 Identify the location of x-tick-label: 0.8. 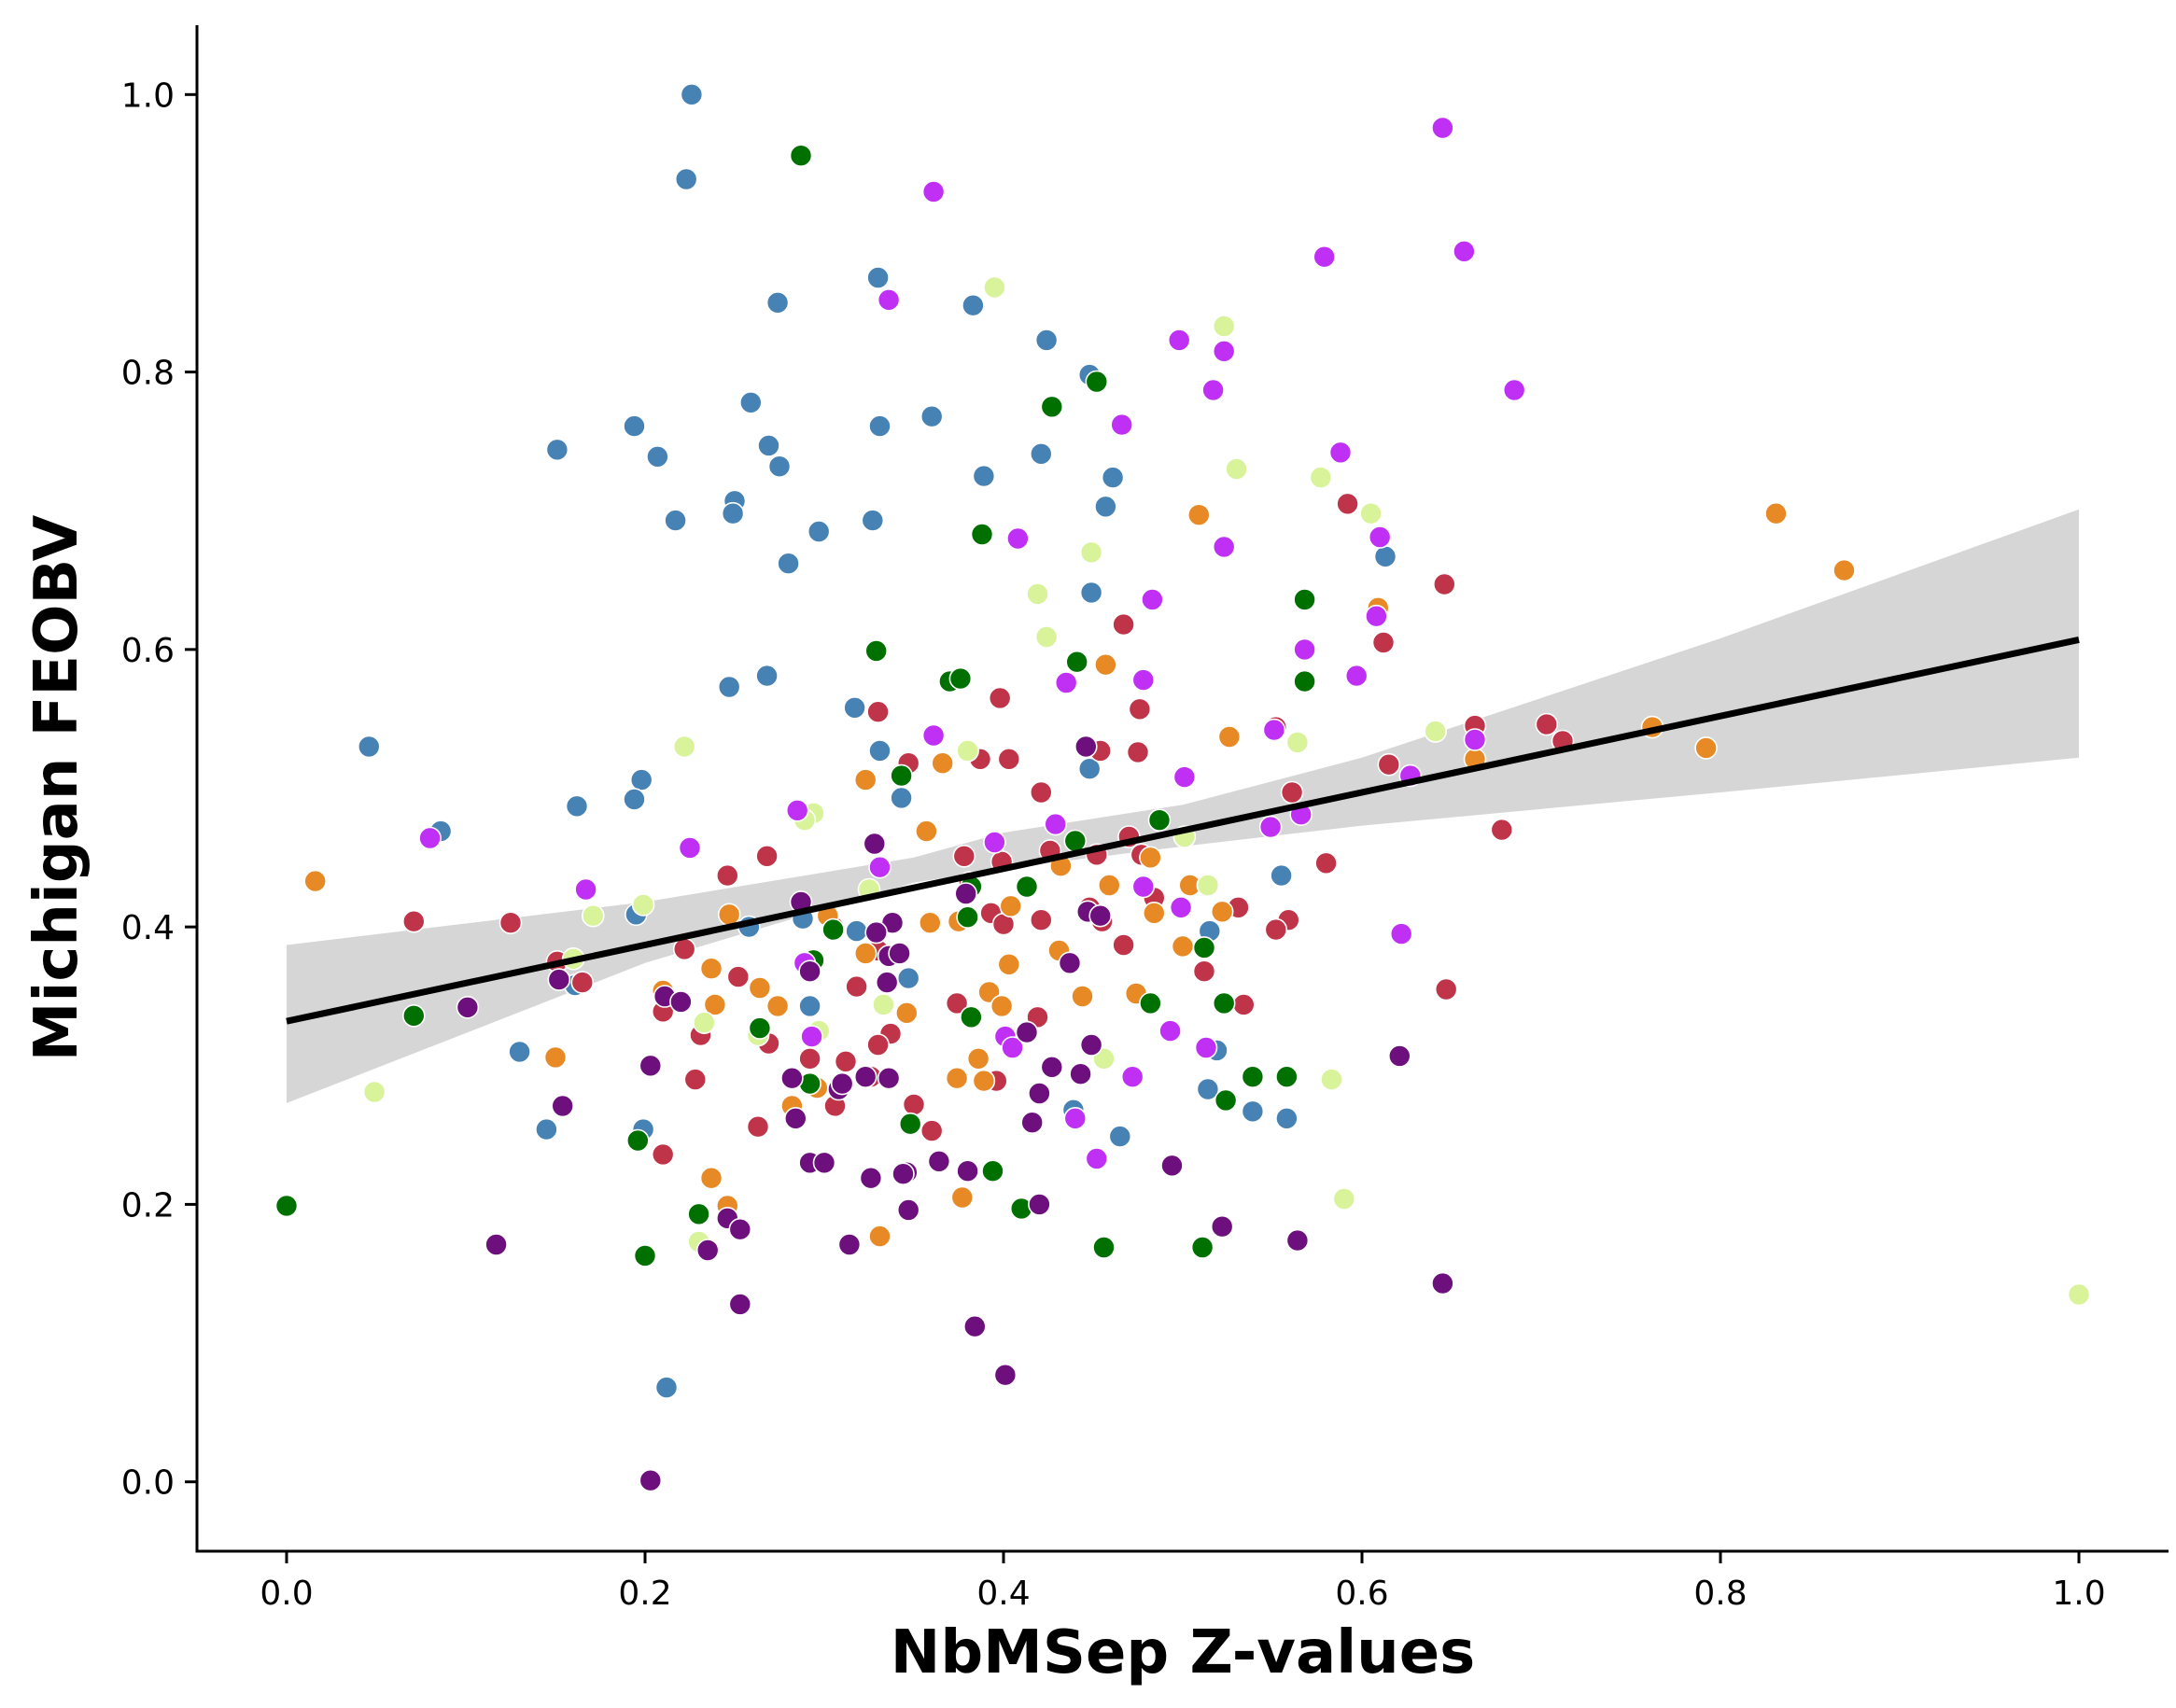
(1720, 1594).